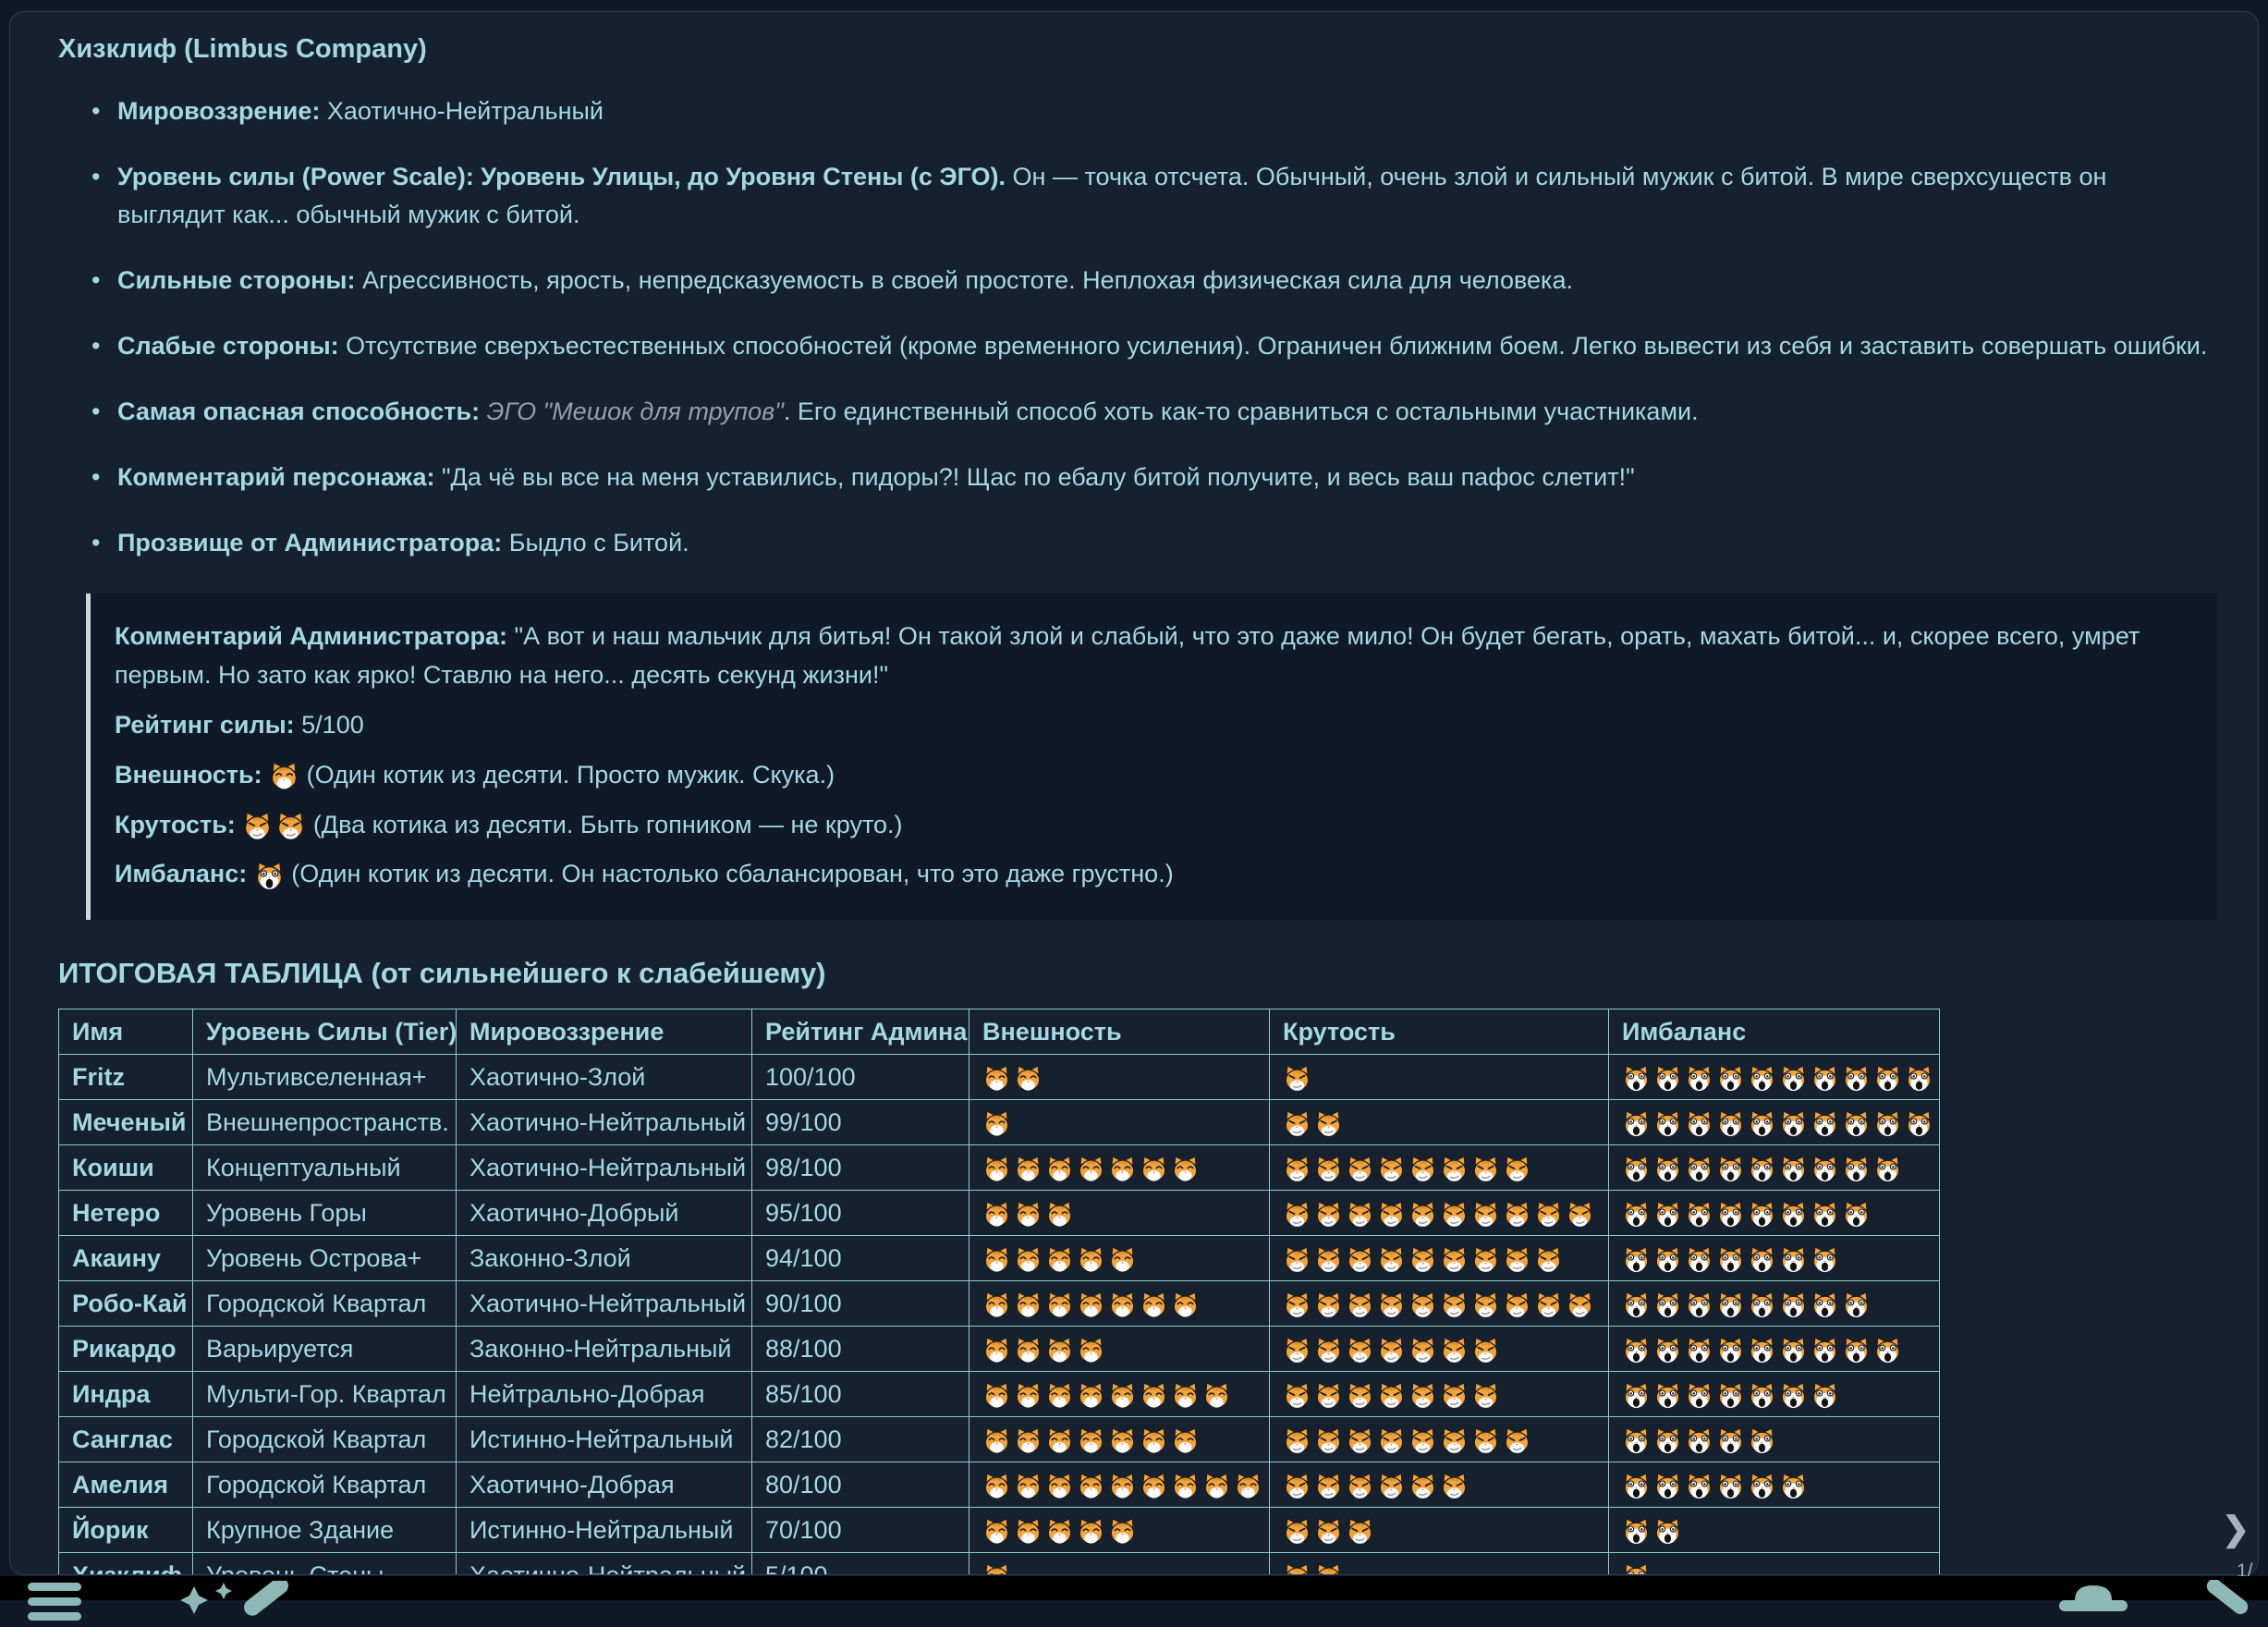 Image resolution: width=2268 pixels, height=1627 pixels. I want to click on admin-line-label: Крутость:, so click(176, 824).